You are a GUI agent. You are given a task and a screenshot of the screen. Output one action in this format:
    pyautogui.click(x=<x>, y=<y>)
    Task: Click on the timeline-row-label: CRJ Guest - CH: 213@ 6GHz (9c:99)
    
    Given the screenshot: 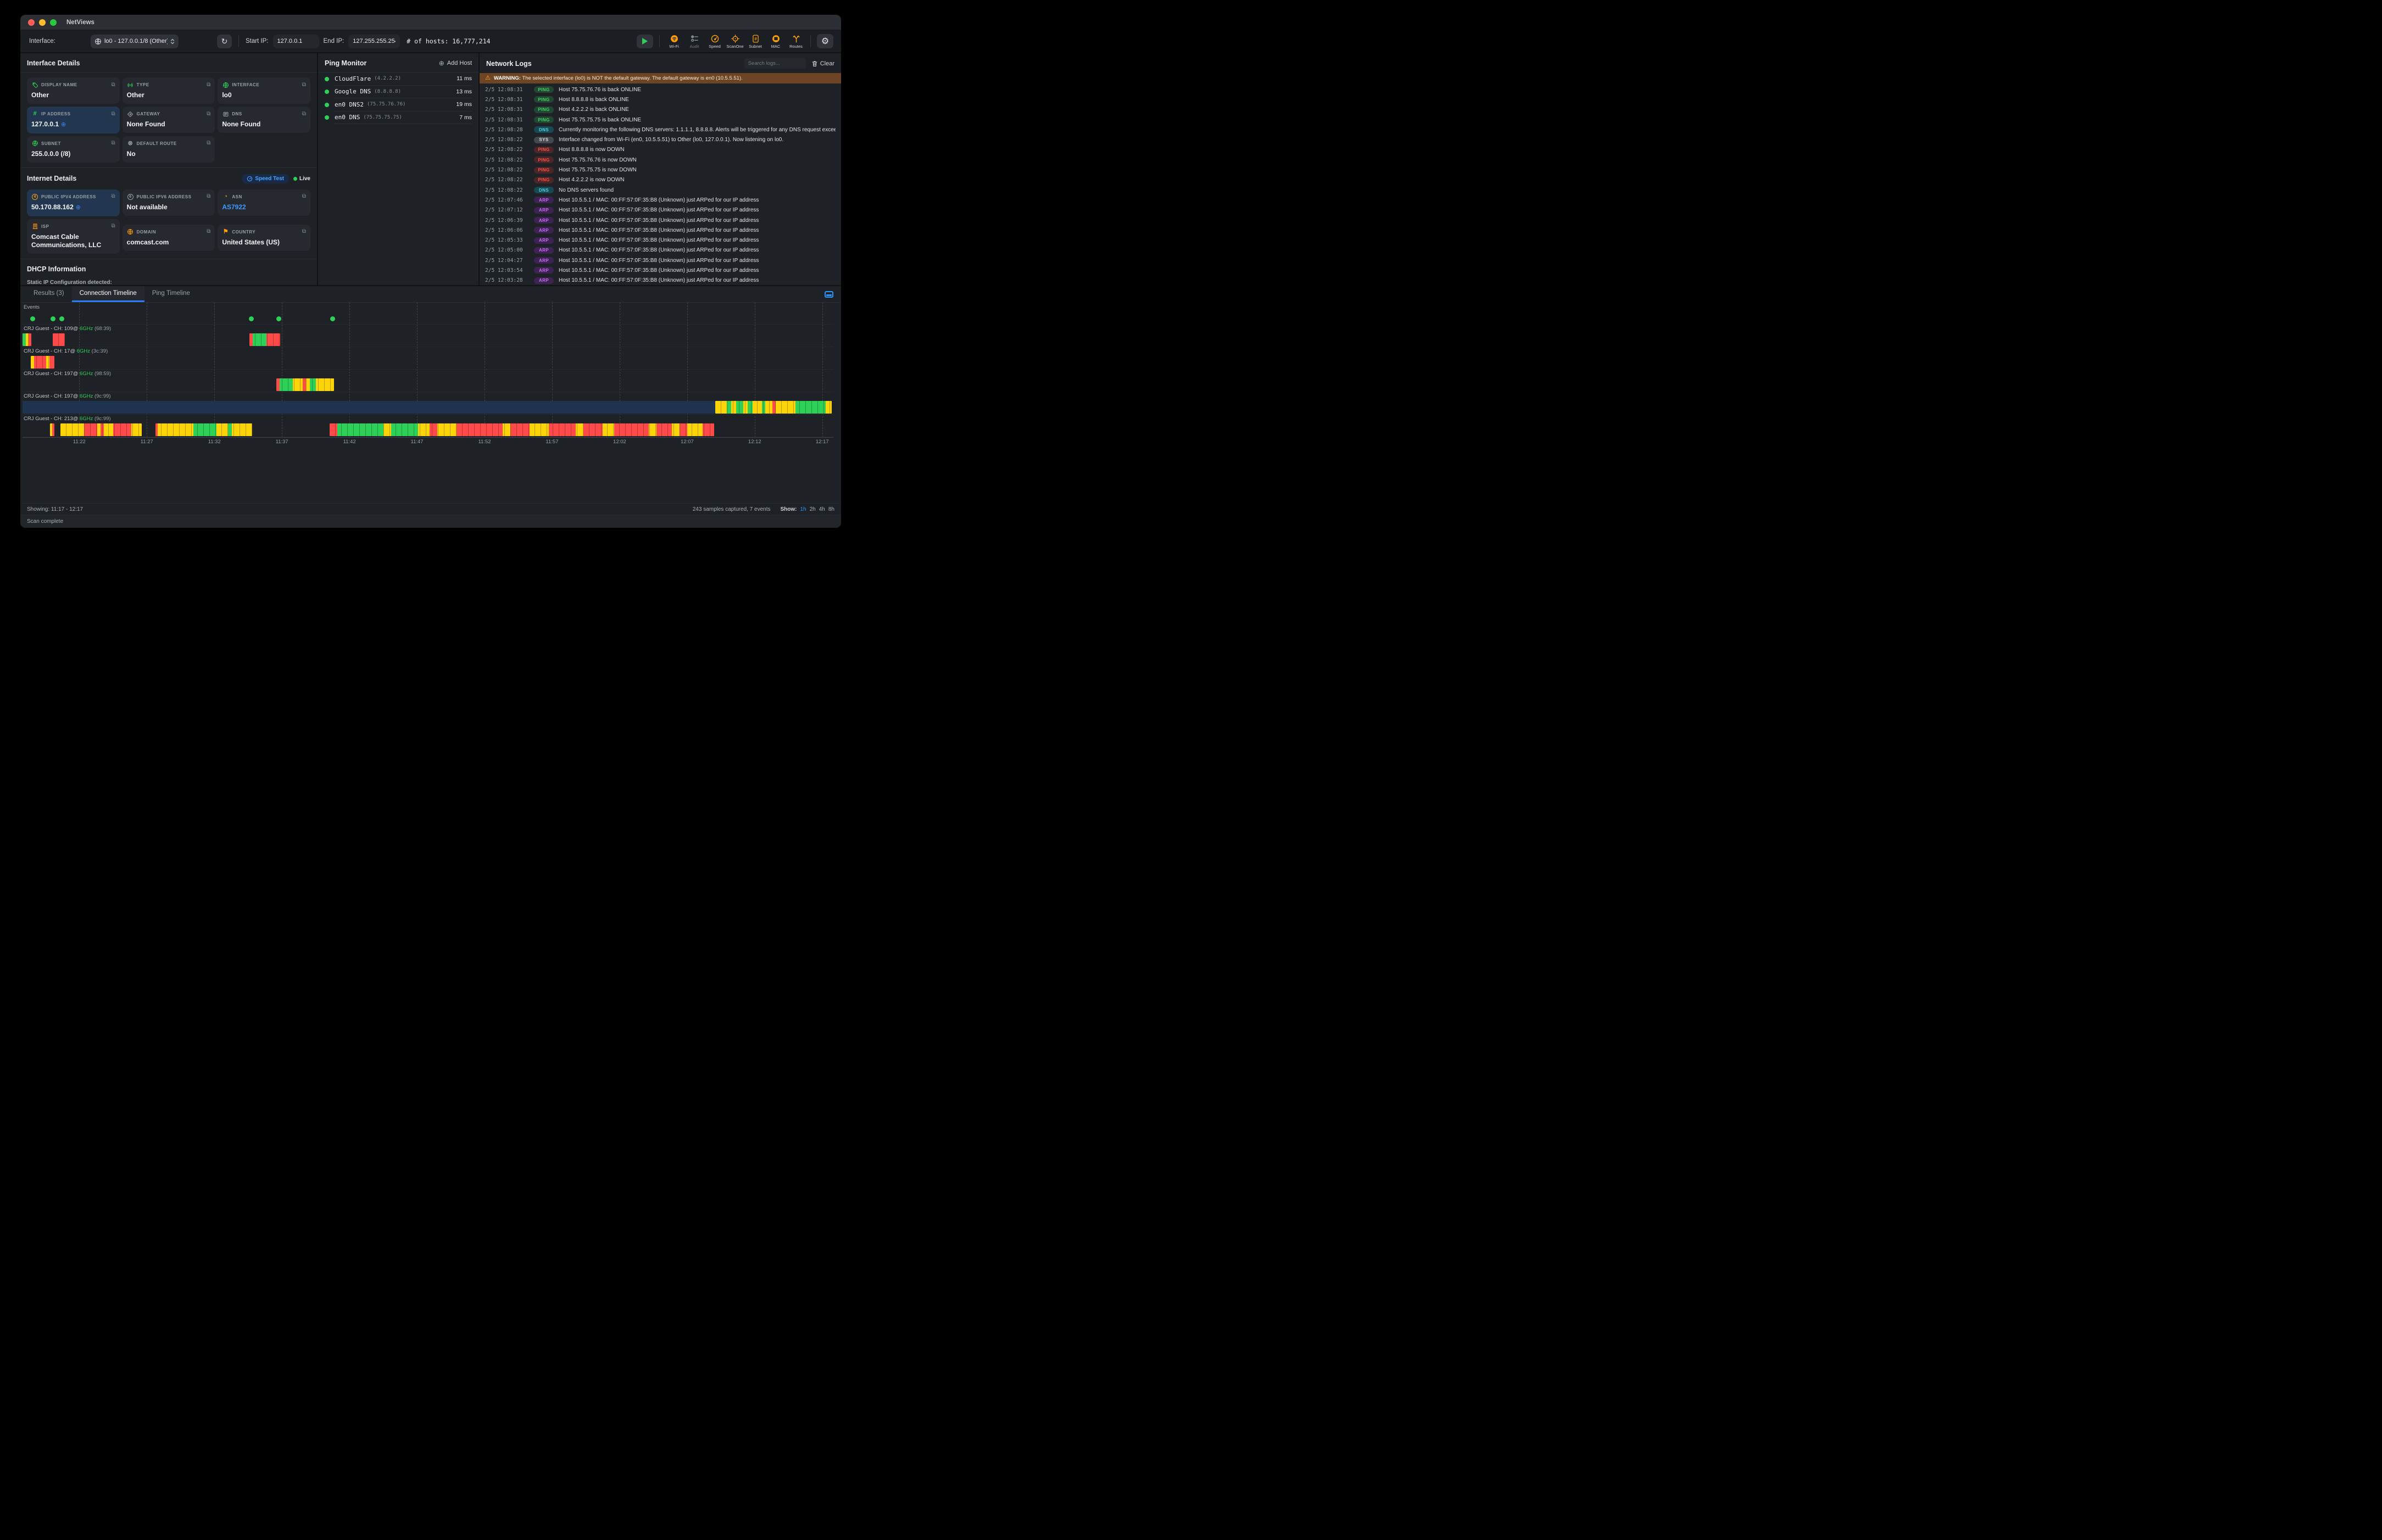 What is the action you would take?
    pyautogui.click(x=67, y=419)
    